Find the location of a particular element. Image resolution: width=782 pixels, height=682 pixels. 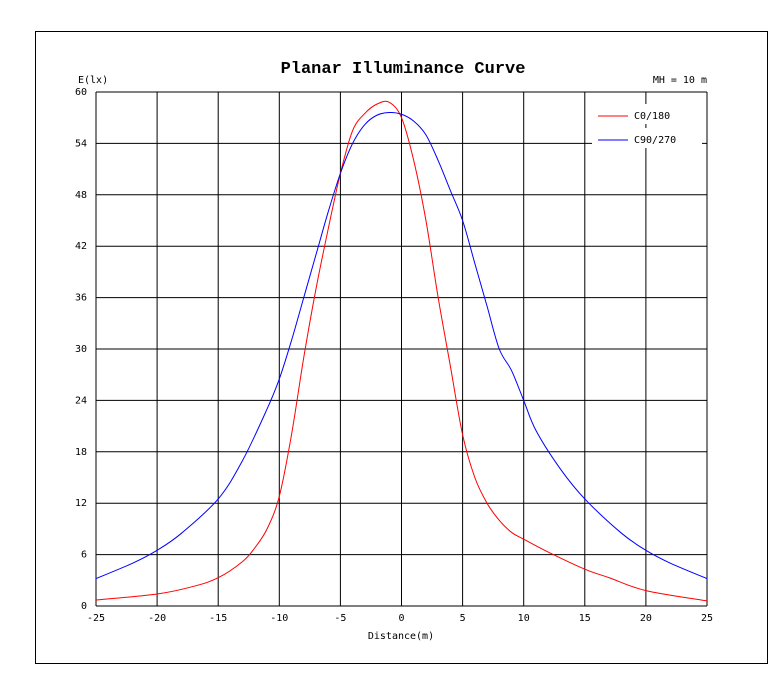

y-tick-label: 36 is located at coordinates (81, 298).